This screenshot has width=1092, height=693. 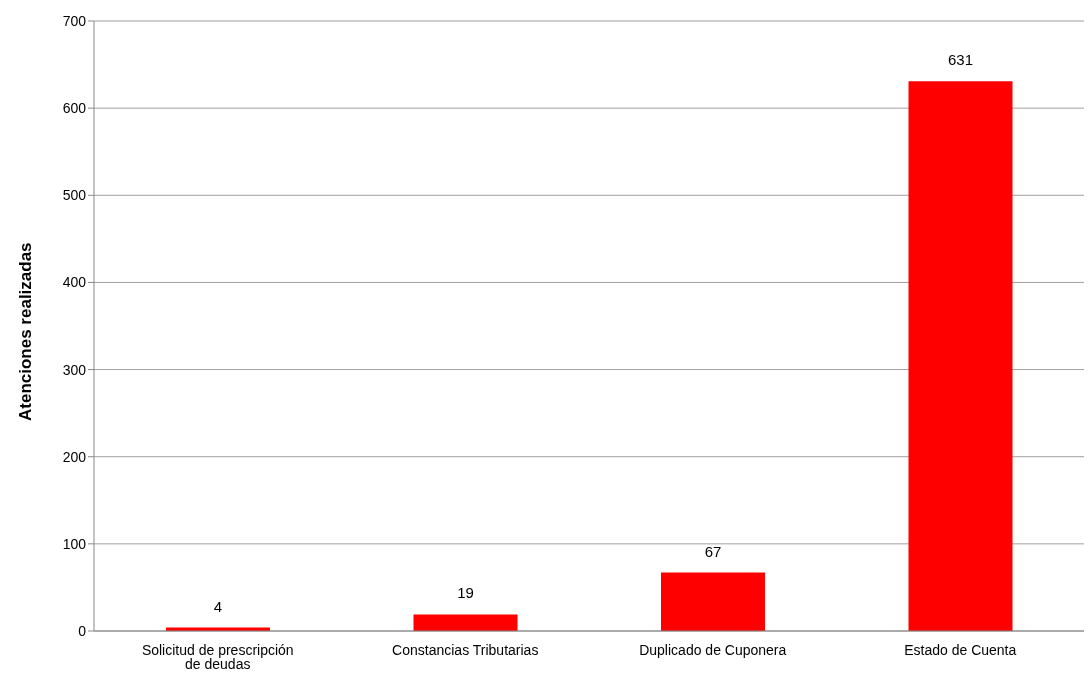 What do you see at coordinates (713, 649) in the screenshot?
I see `x-tick-label: Duplicado de Cuponera` at bounding box center [713, 649].